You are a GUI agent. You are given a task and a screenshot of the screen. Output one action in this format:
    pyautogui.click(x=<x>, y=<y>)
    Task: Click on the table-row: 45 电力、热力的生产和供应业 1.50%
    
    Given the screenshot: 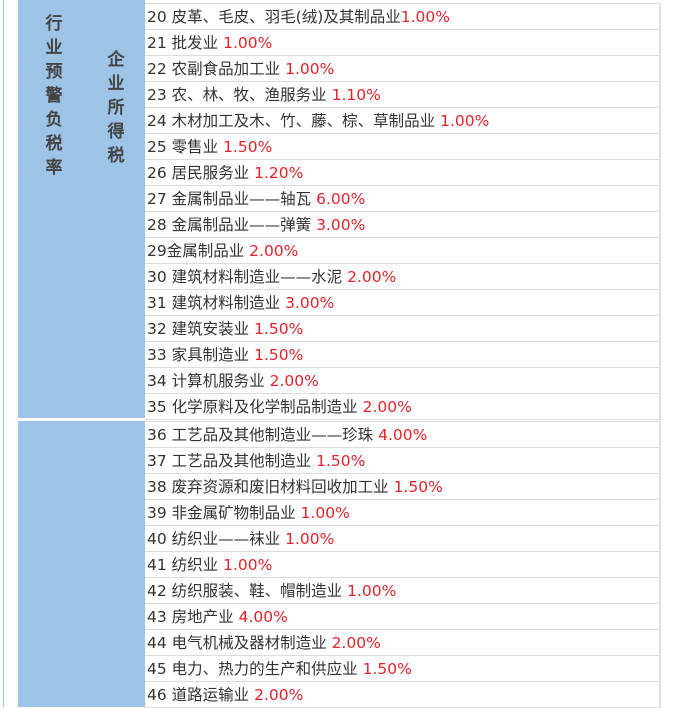 What is the action you would take?
    pyautogui.click(x=402, y=669)
    